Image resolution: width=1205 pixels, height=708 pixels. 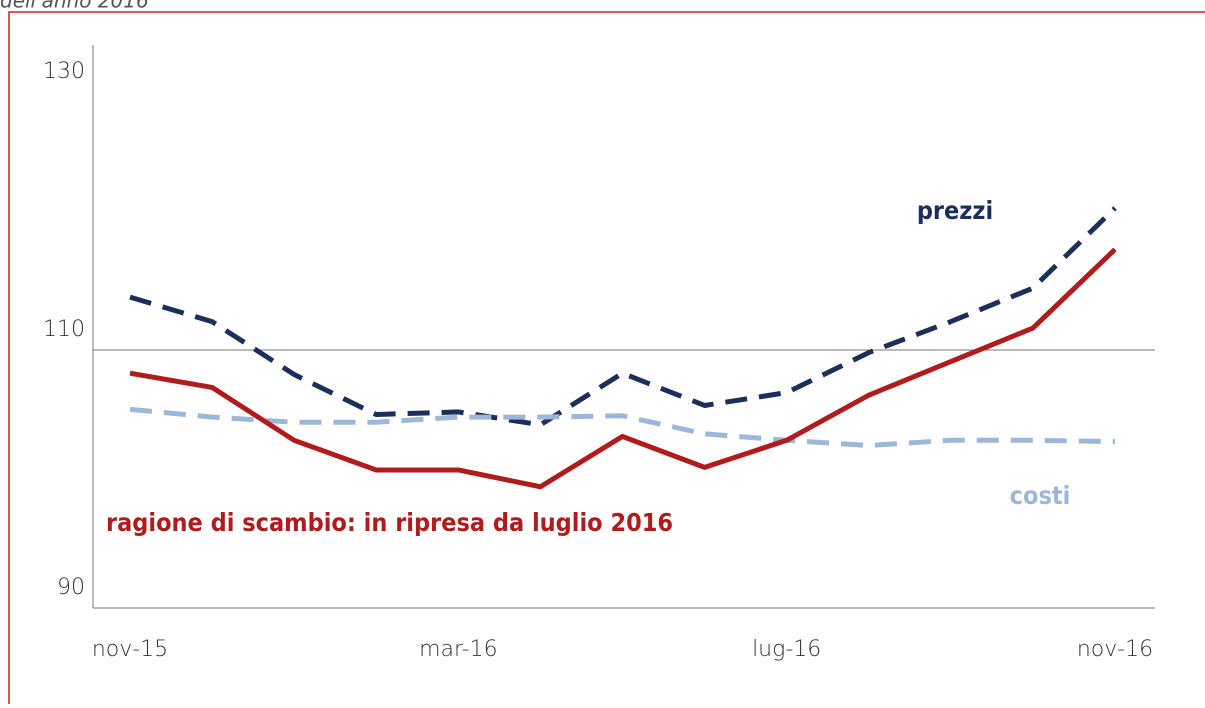 I want to click on series-label: costi, so click(x=1040, y=495).